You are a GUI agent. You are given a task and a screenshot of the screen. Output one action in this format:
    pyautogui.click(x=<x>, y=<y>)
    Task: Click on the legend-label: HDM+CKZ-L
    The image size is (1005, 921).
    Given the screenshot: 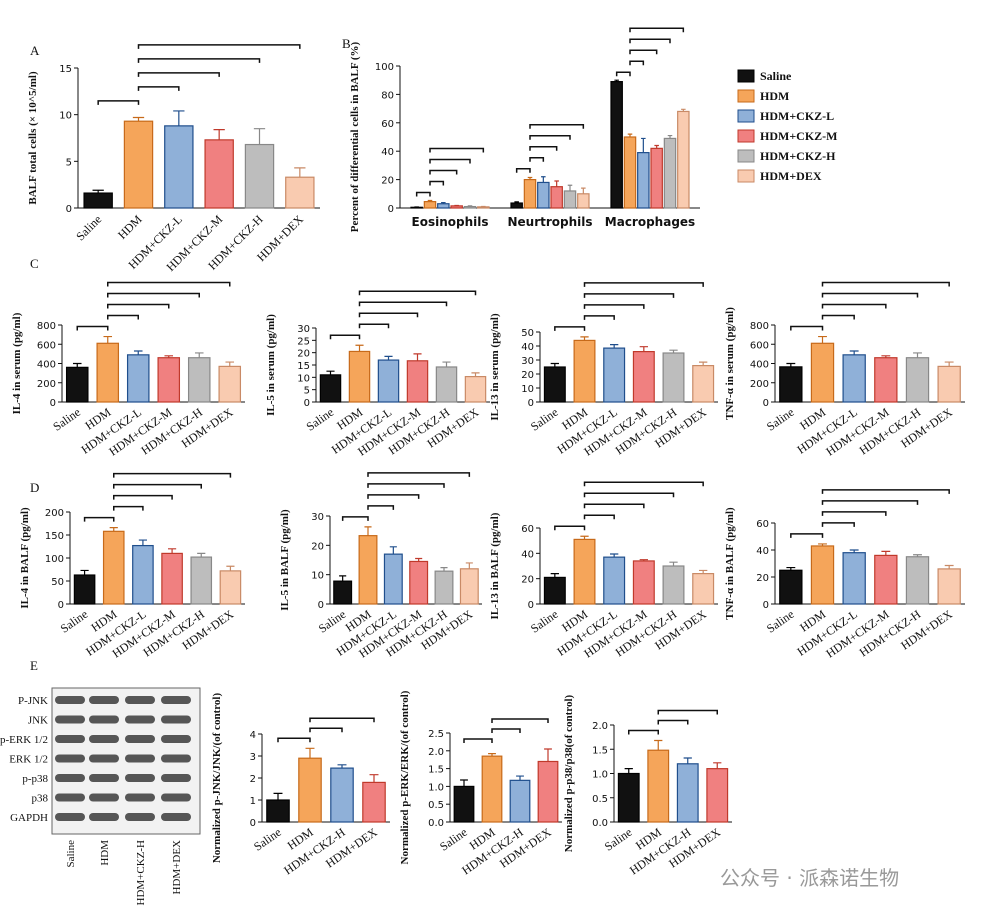 What is the action you would take?
    pyautogui.click(x=797, y=116)
    